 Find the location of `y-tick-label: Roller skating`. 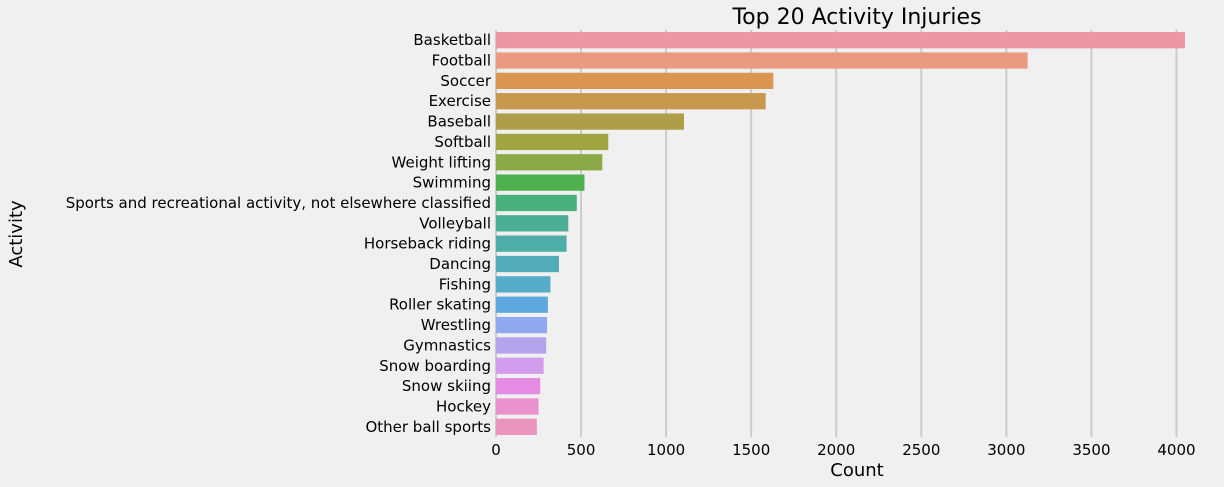

y-tick-label: Roller skating is located at coordinates (440, 305).